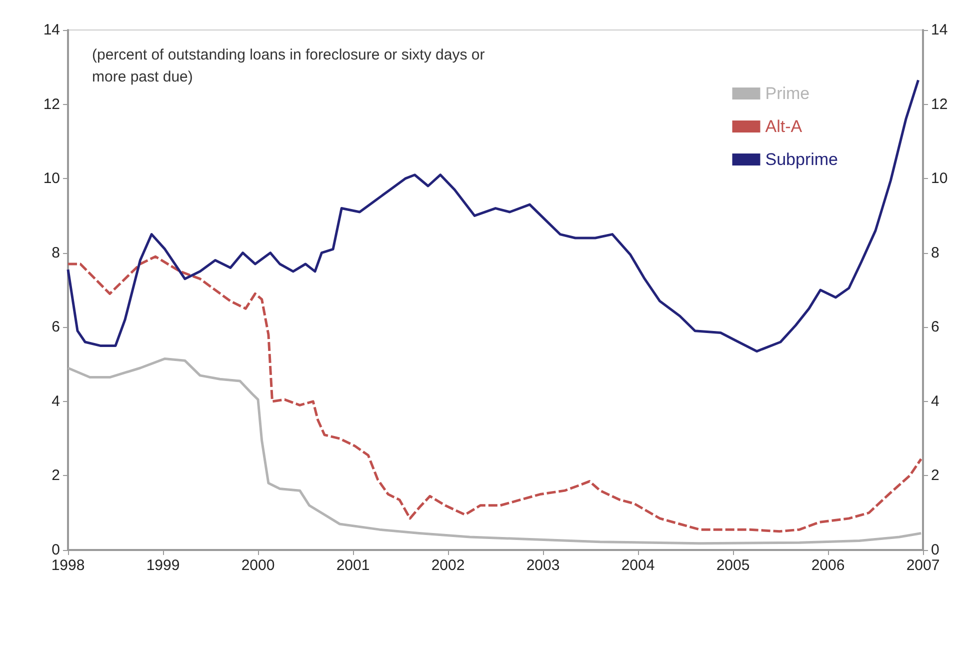 This screenshot has width=973, height=669. What do you see at coordinates (68, 565) in the screenshot?
I see `x-tick-label: 1998` at bounding box center [68, 565].